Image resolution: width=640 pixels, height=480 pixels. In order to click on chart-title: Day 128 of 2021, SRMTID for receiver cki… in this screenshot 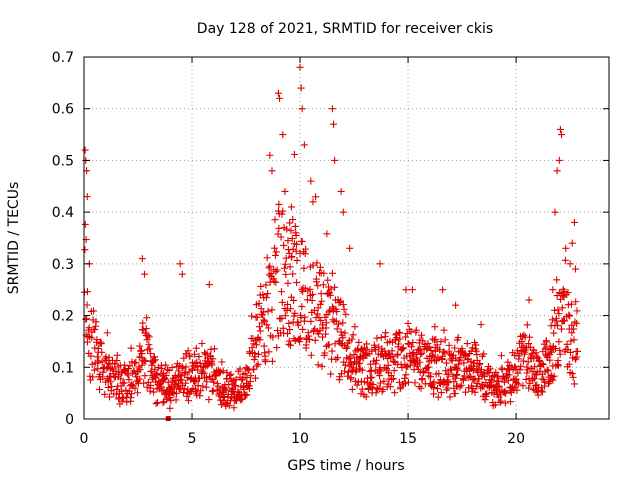, I will do `click(345, 29)`.